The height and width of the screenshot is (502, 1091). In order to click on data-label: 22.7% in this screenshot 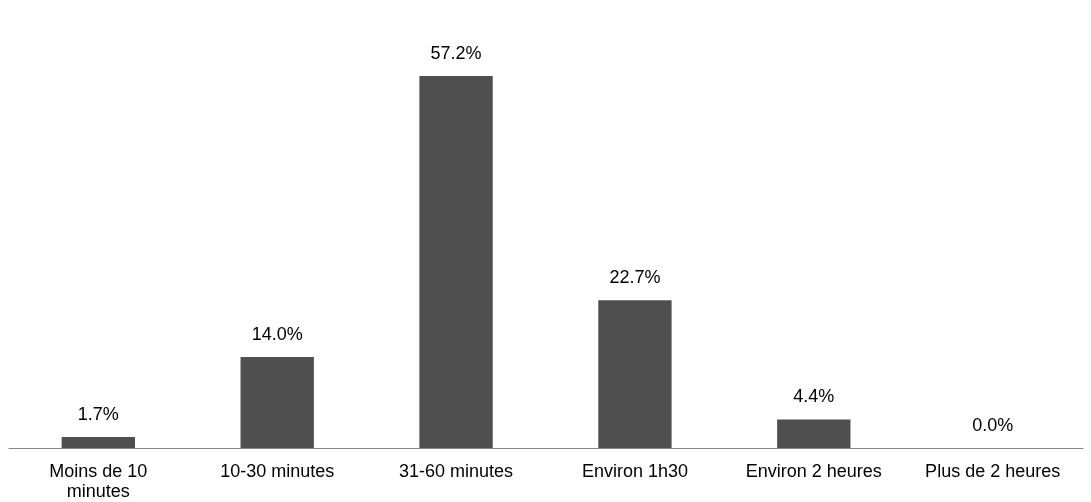, I will do `click(635, 277)`.